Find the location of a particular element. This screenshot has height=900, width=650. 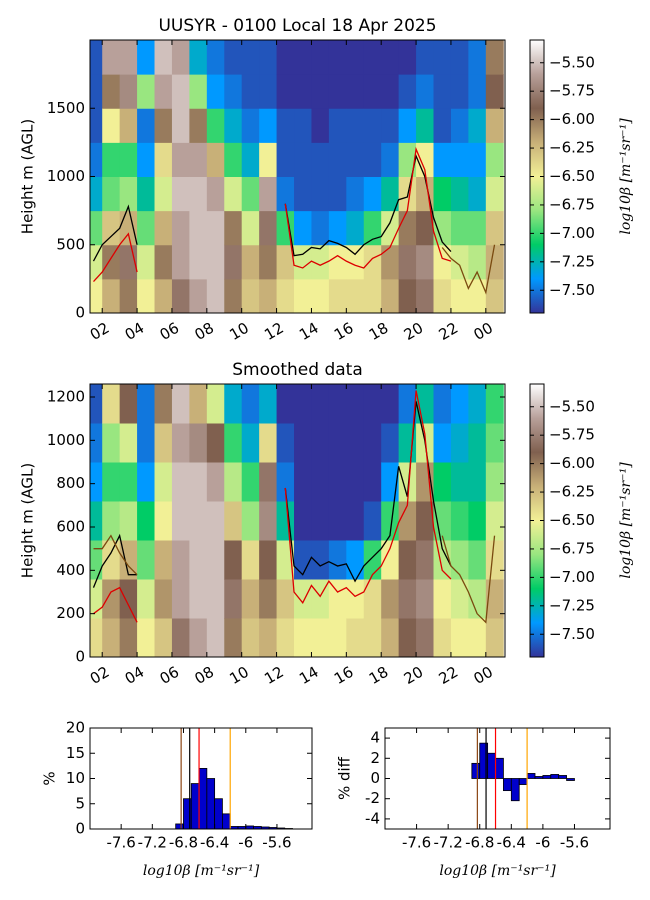

x-tick-label: 20 is located at coordinates (414, 331).